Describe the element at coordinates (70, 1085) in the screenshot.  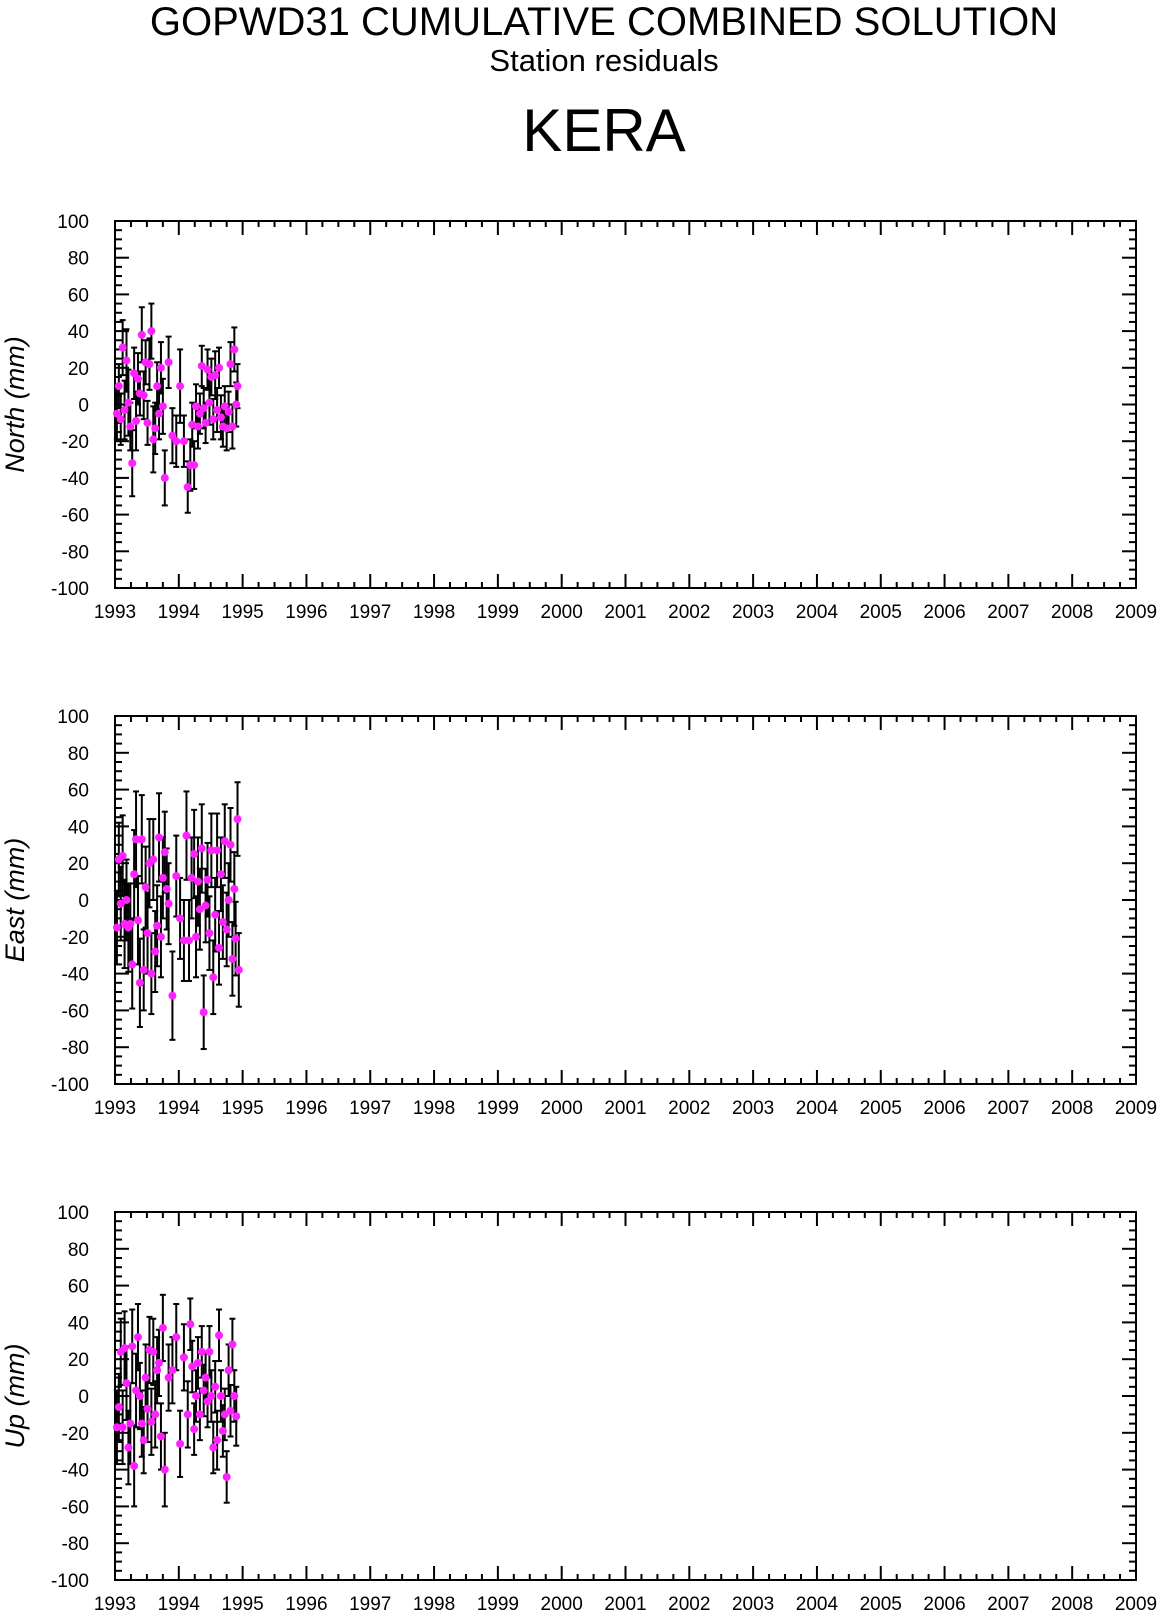
I see `y-tick-label: -100` at that location.